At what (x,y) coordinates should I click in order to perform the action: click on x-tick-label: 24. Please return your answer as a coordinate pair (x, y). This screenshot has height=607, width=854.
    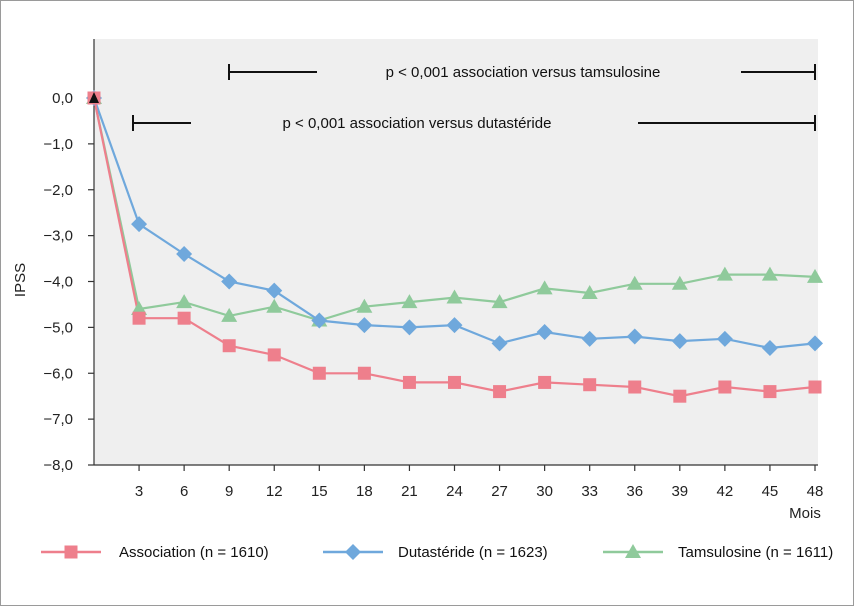
    Looking at the image, I should click on (454, 491).